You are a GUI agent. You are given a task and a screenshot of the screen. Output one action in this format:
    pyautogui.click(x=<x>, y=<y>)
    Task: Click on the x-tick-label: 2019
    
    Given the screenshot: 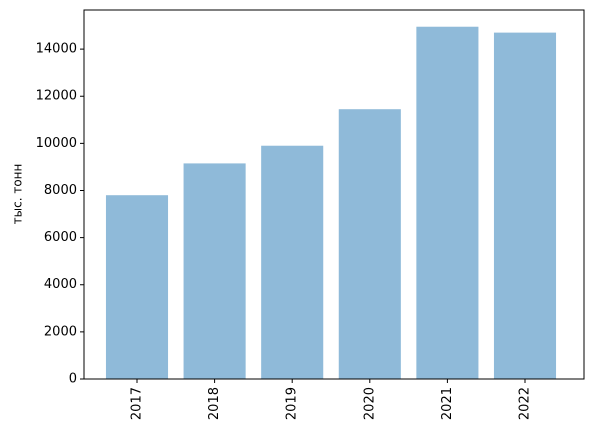 What is the action you would take?
    pyautogui.click(x=292, y=403)
    